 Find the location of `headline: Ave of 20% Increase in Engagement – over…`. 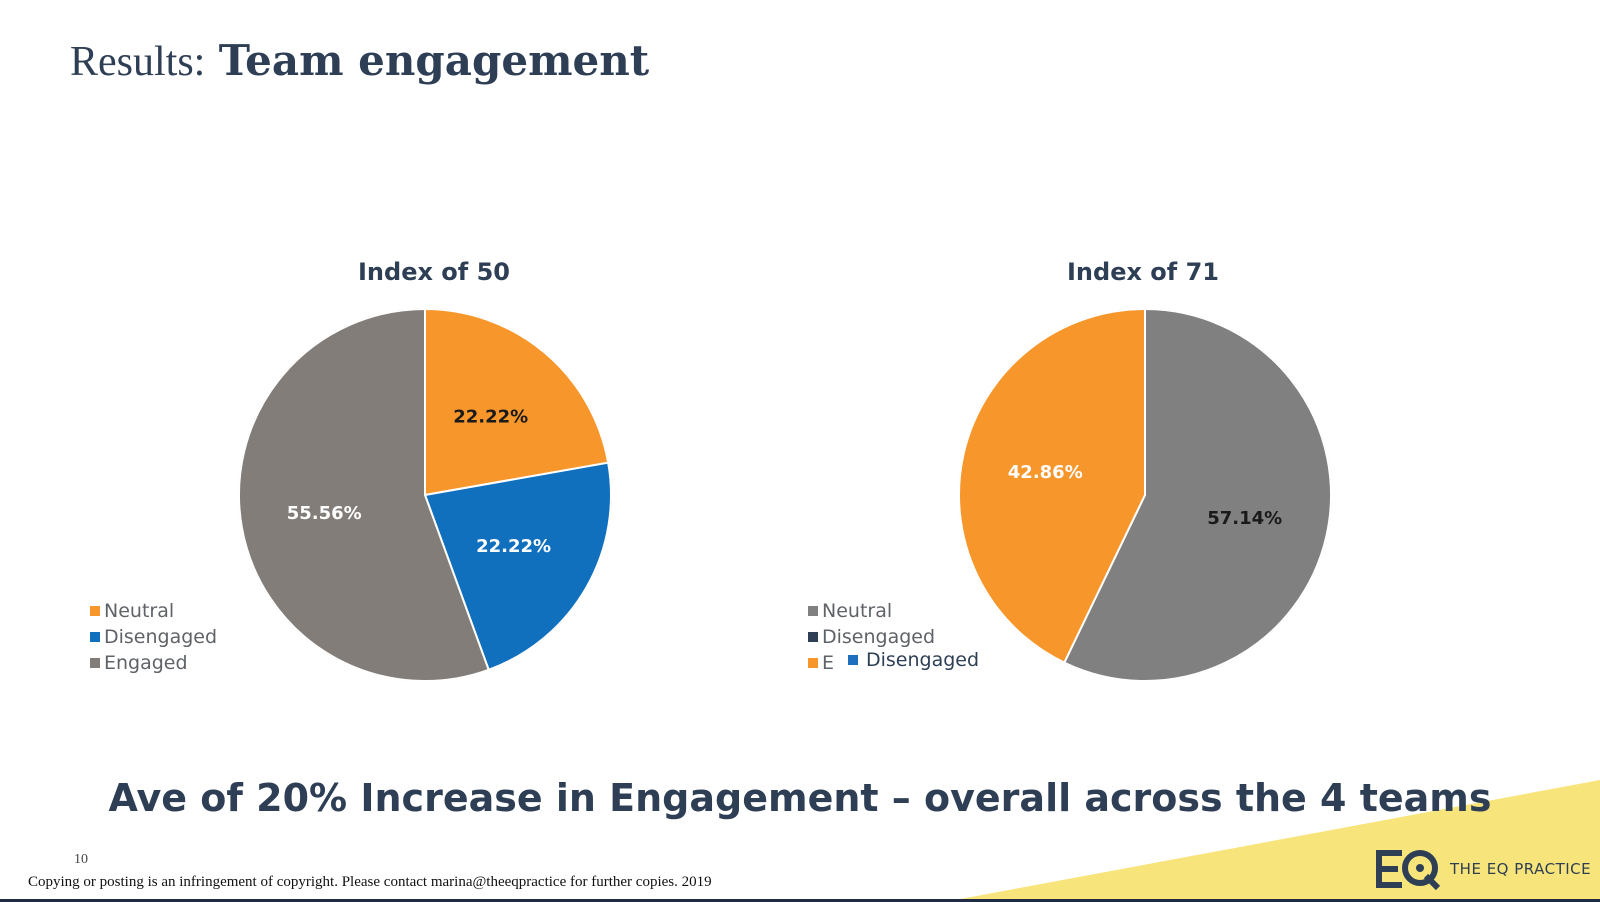

headline: Ave of 20% Increase in Engagement – over… is located at coordinates (800, 798).